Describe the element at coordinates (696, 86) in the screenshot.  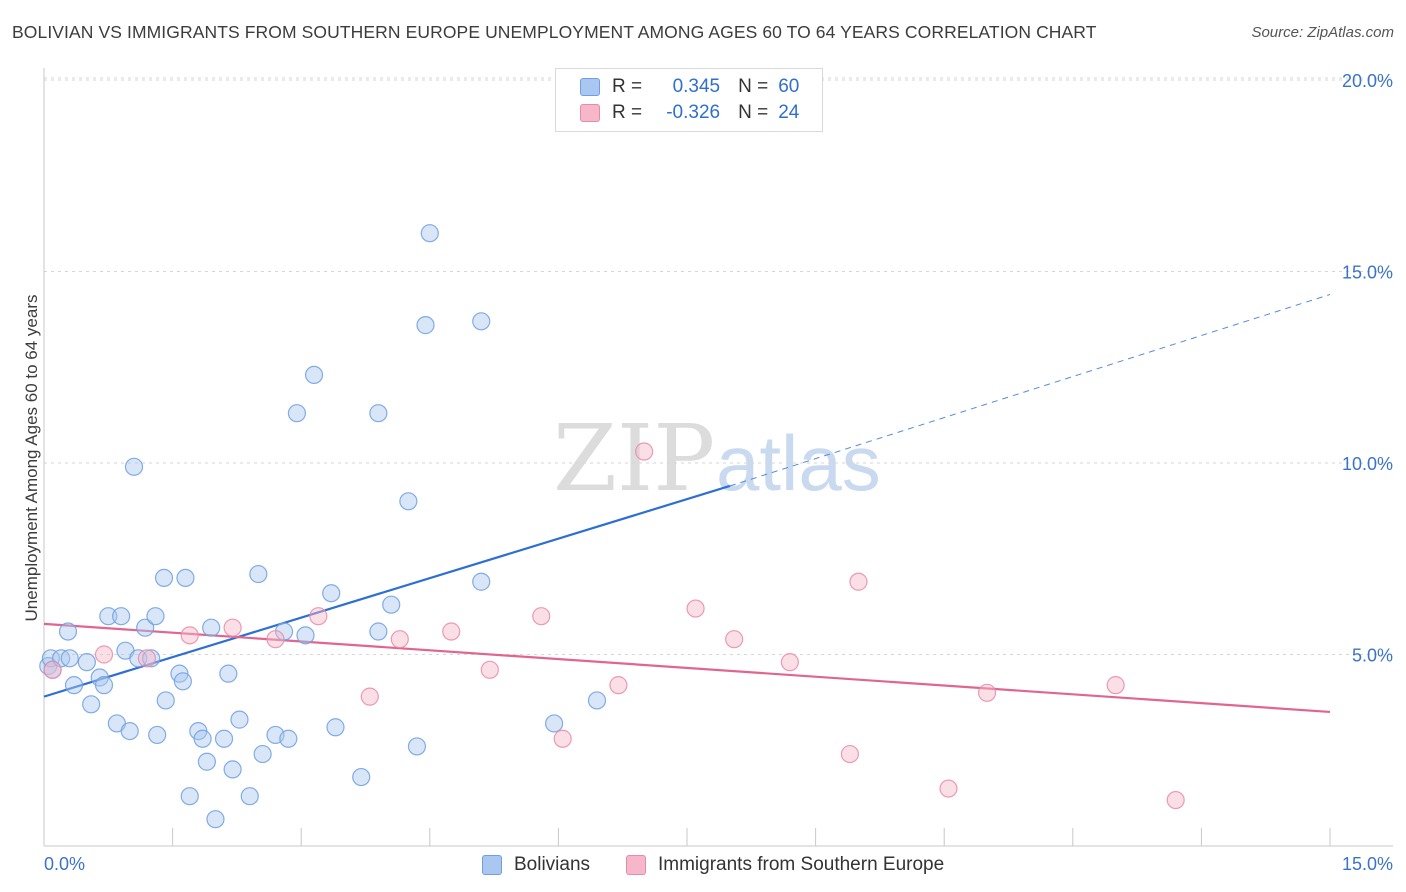
I see `legend-r-value: 0.345` at that location.